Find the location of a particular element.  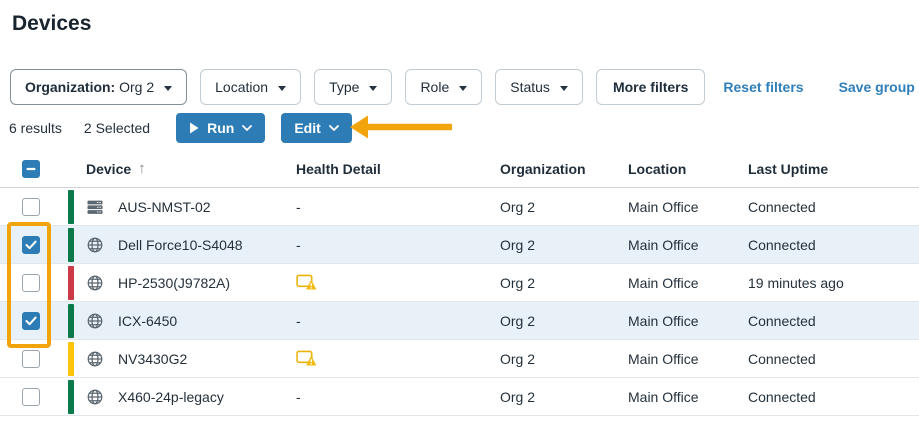

select-all-checkbox is located at coordinates (31, 168).